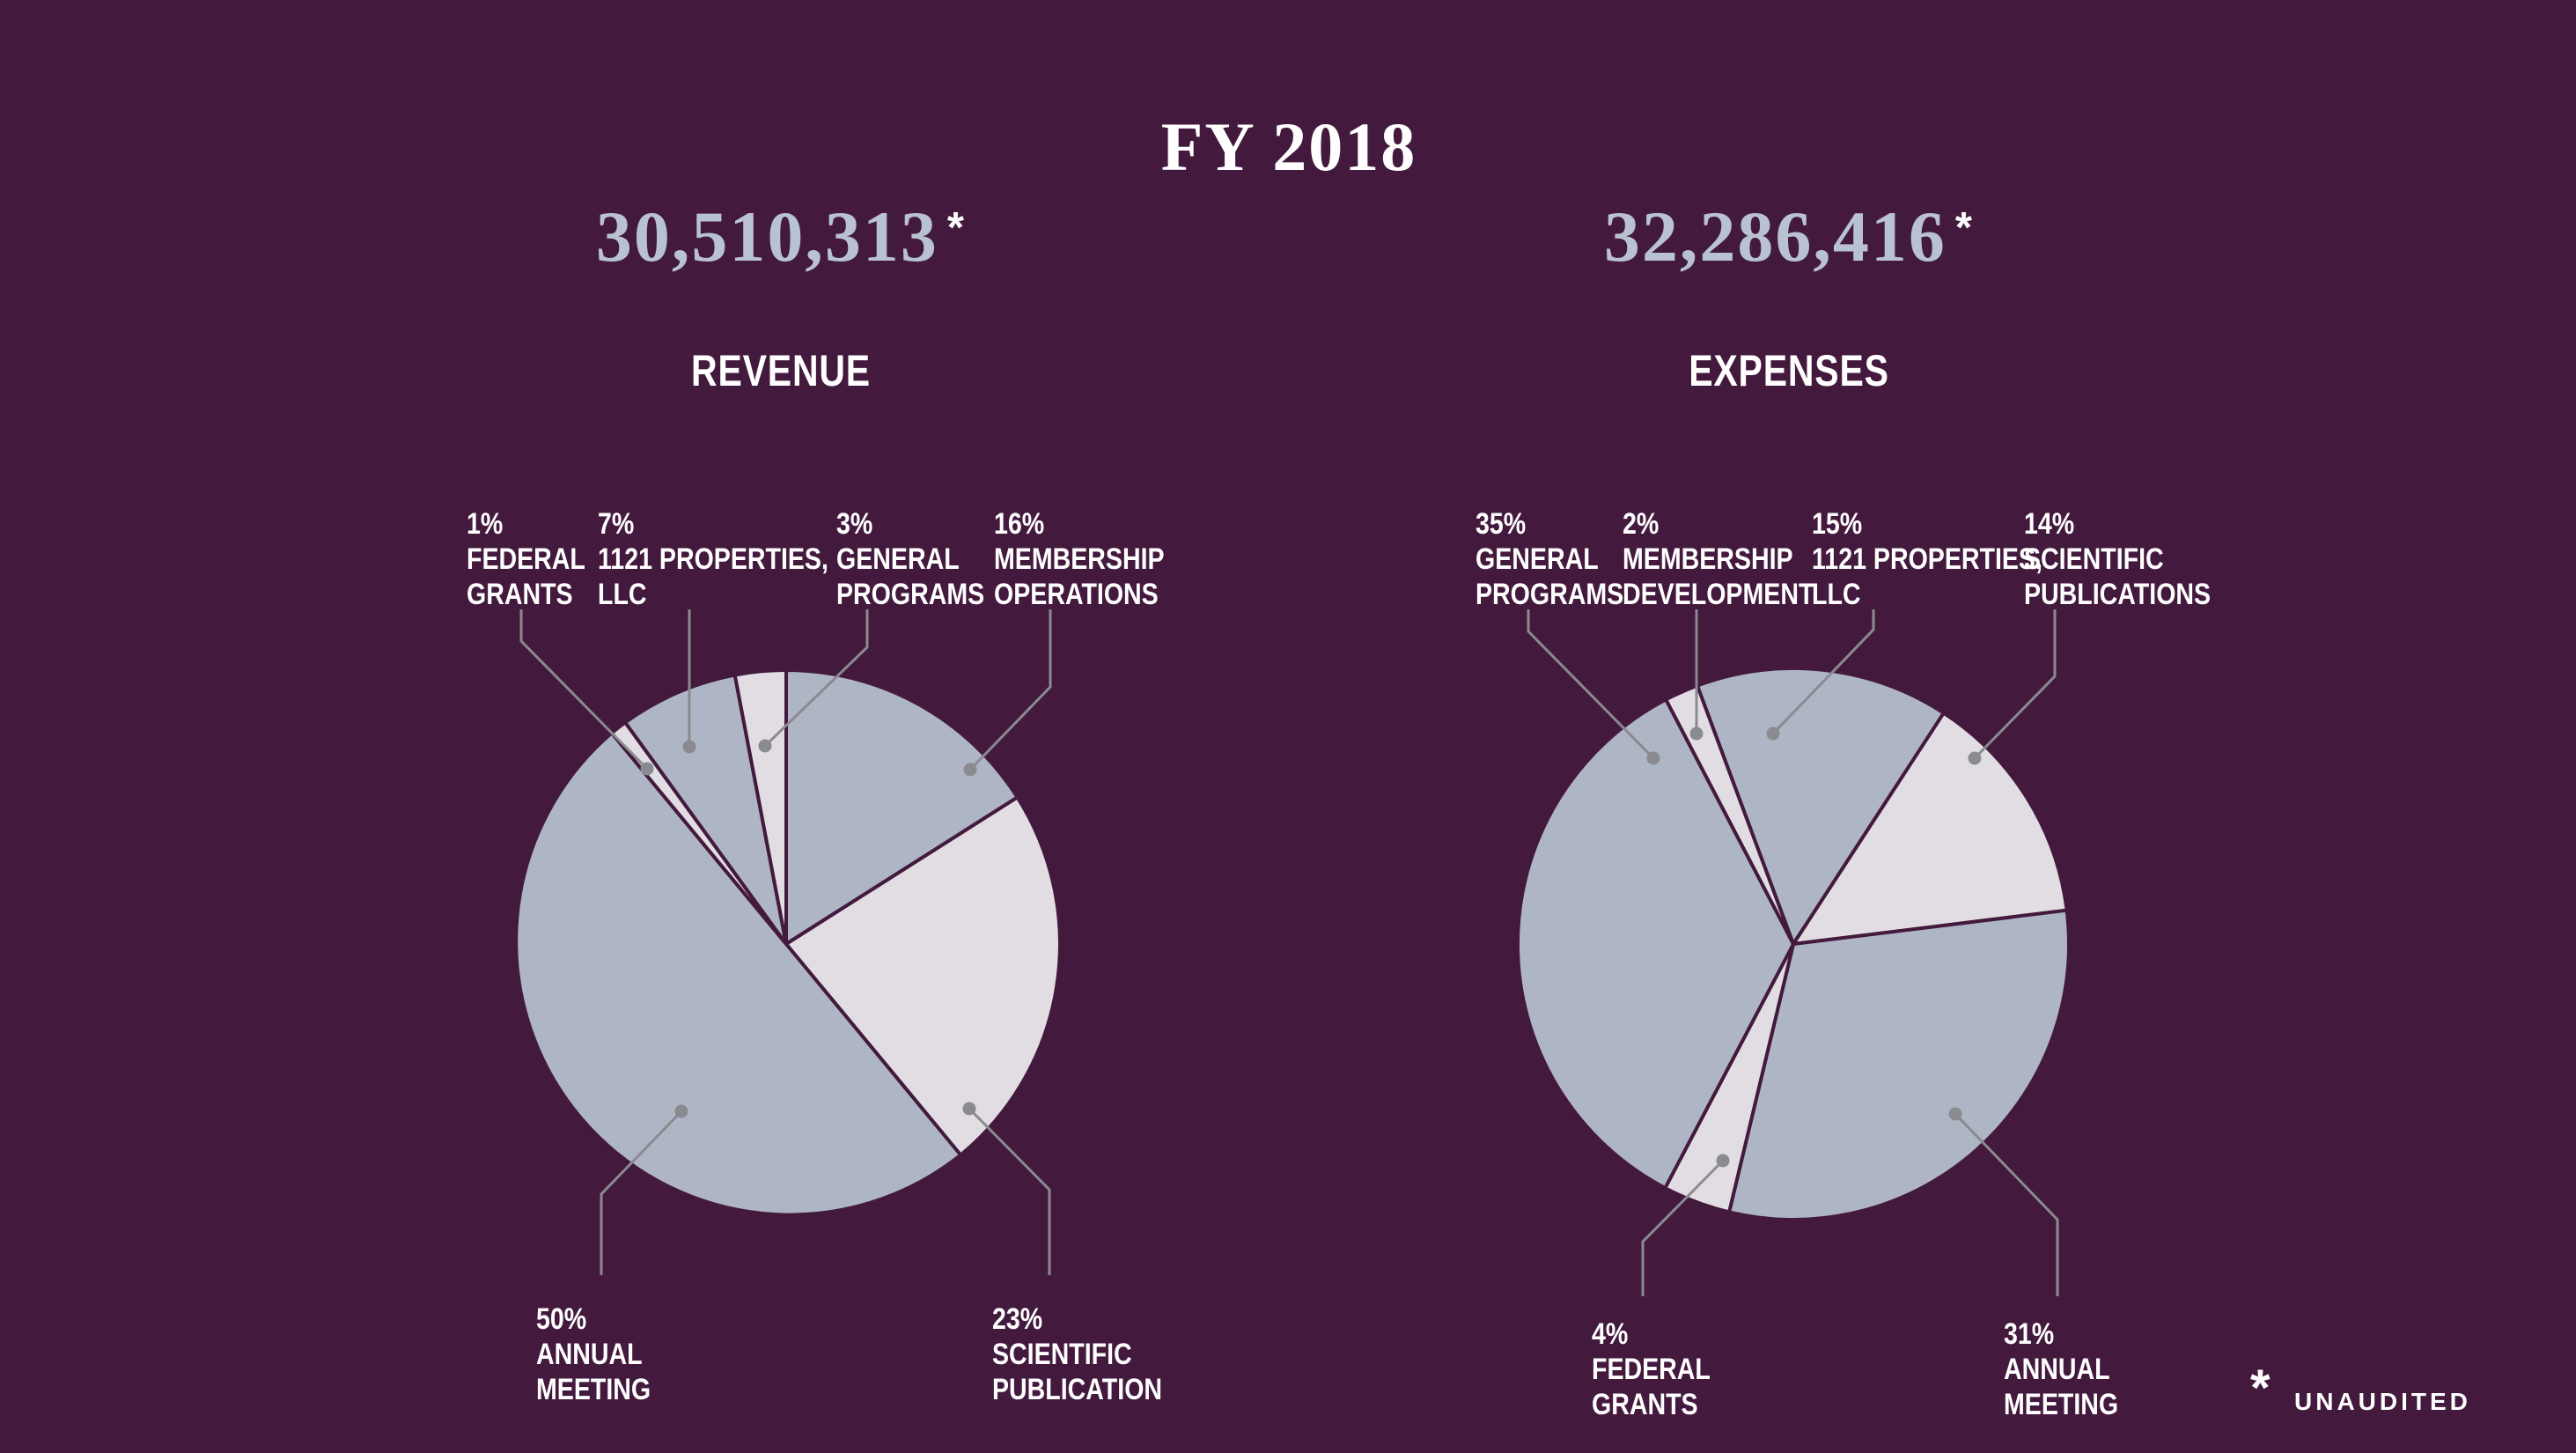 This screenshot has width=2576, height=1453. I want to click on revenue-callout-50: 50% ANNUAL MEETING, so click(593, 1354).